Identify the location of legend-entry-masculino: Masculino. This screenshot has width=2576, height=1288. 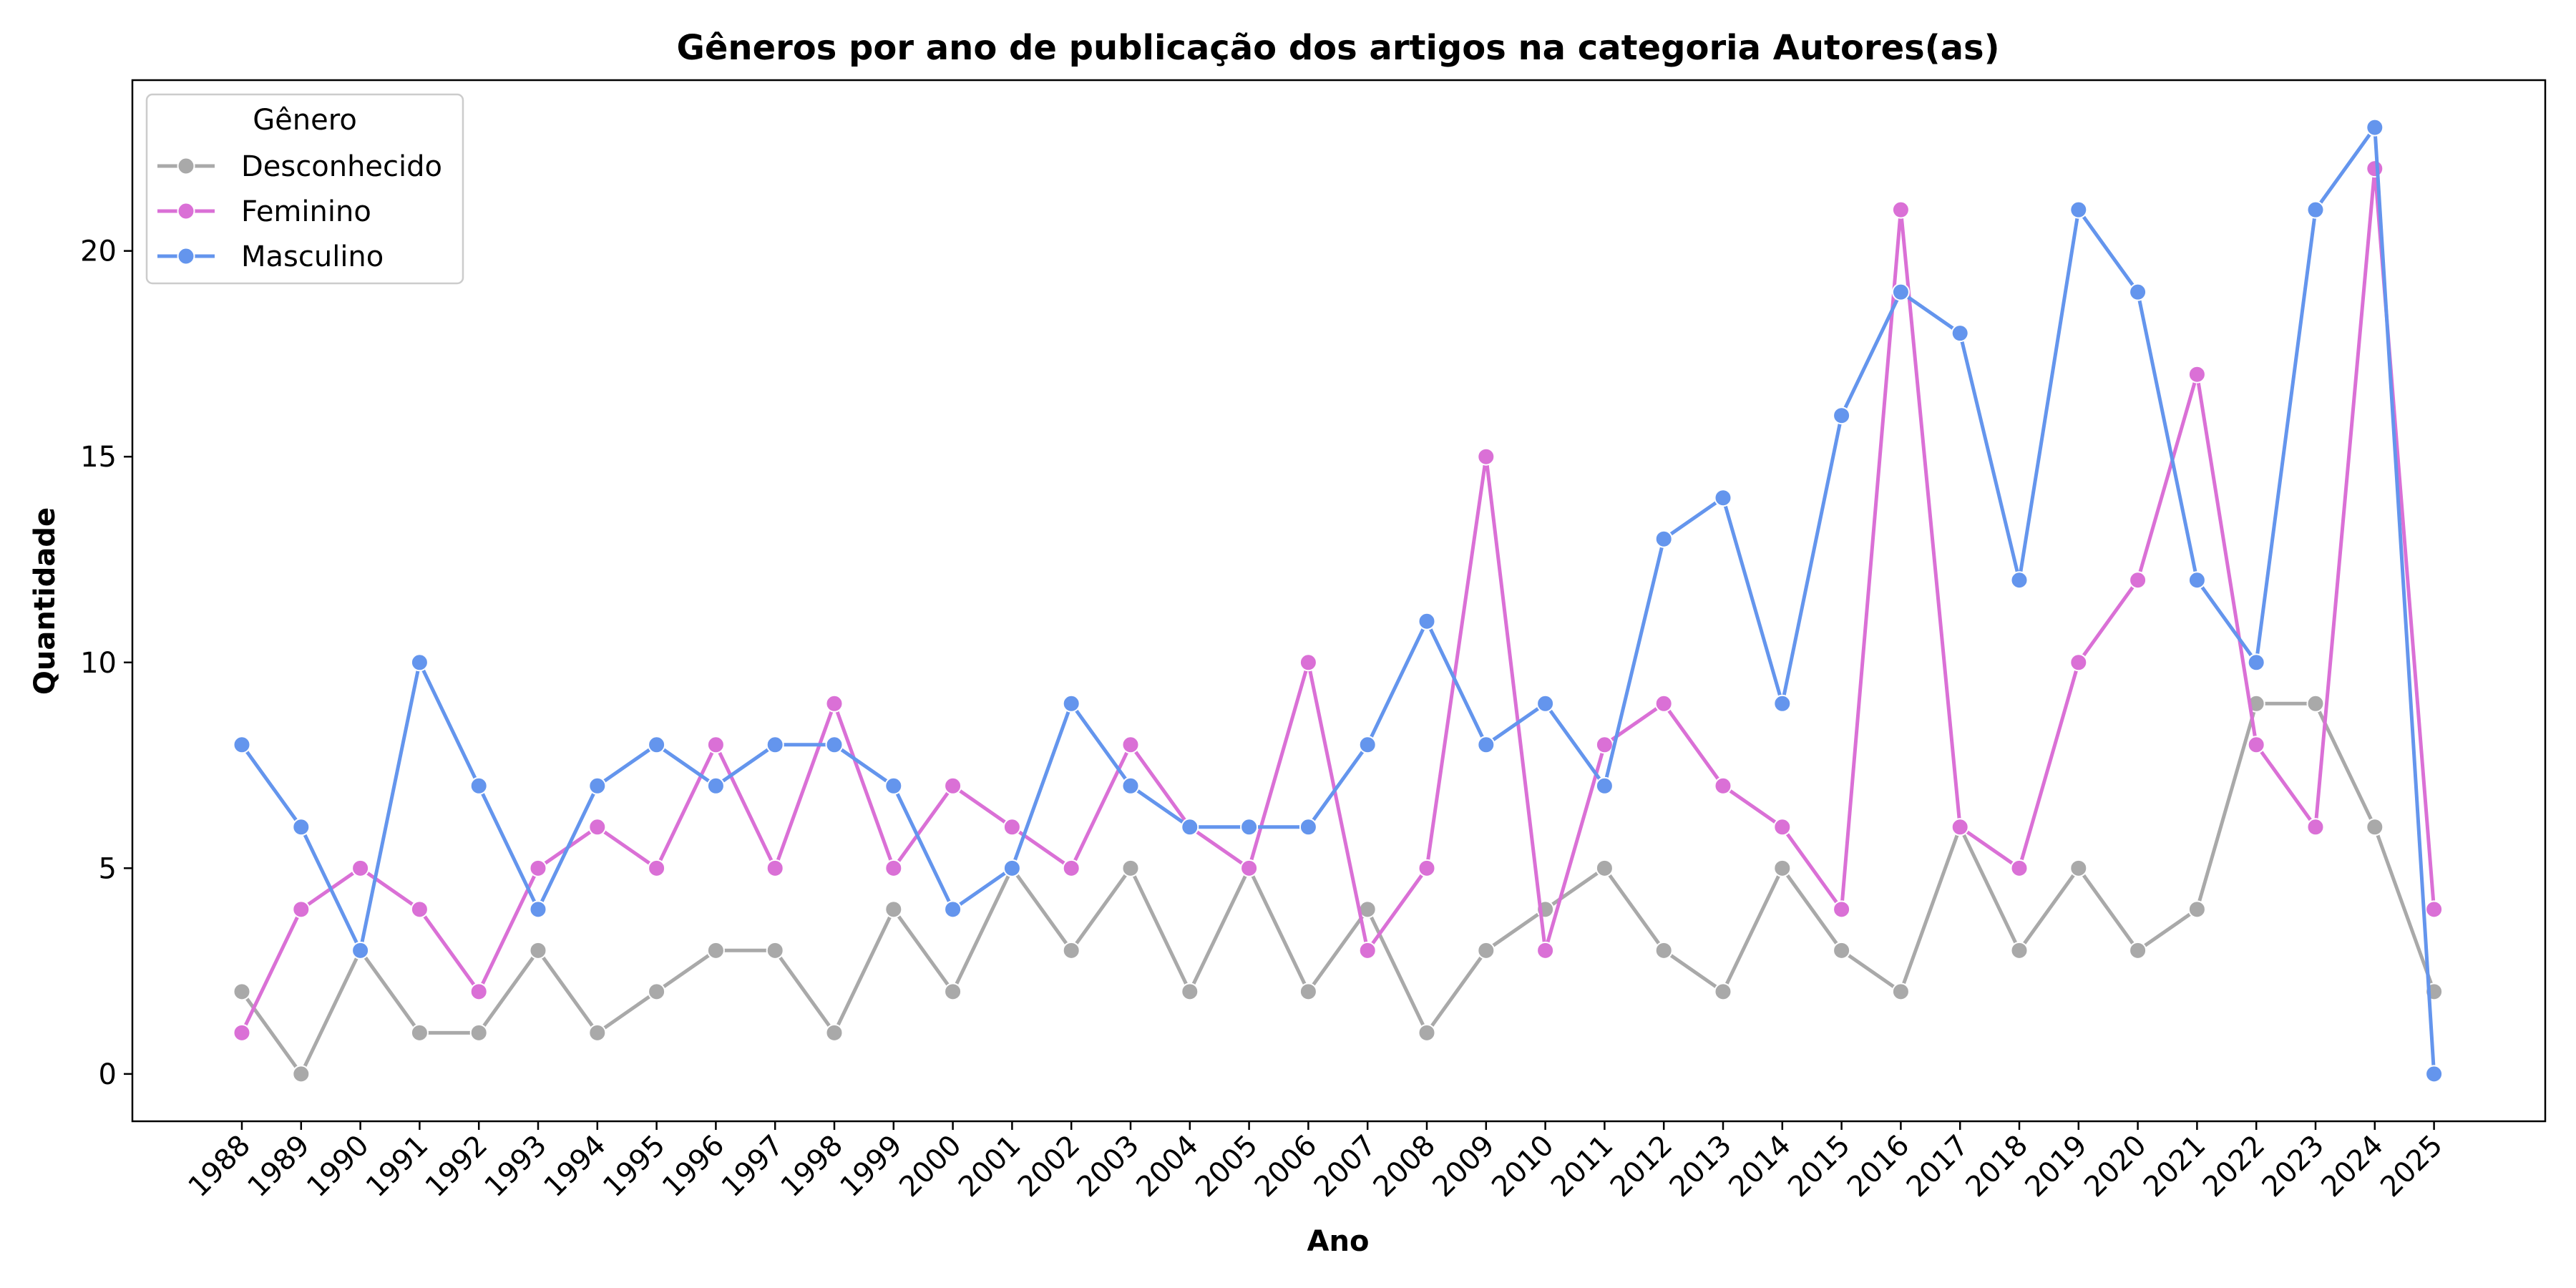
(270, 256).